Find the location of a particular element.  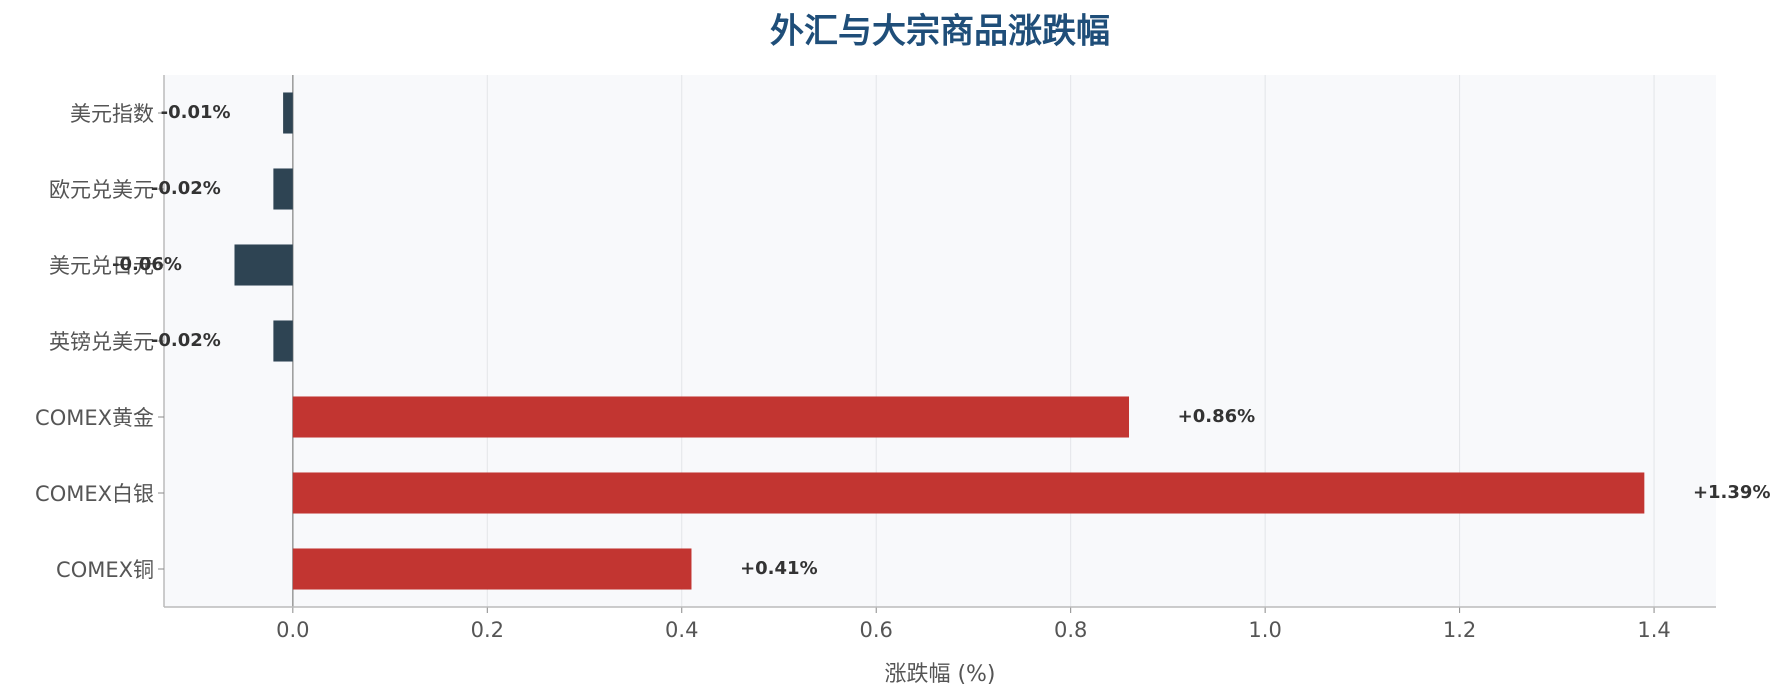

value-label: -0.06% is located at coordinates (147, 264).